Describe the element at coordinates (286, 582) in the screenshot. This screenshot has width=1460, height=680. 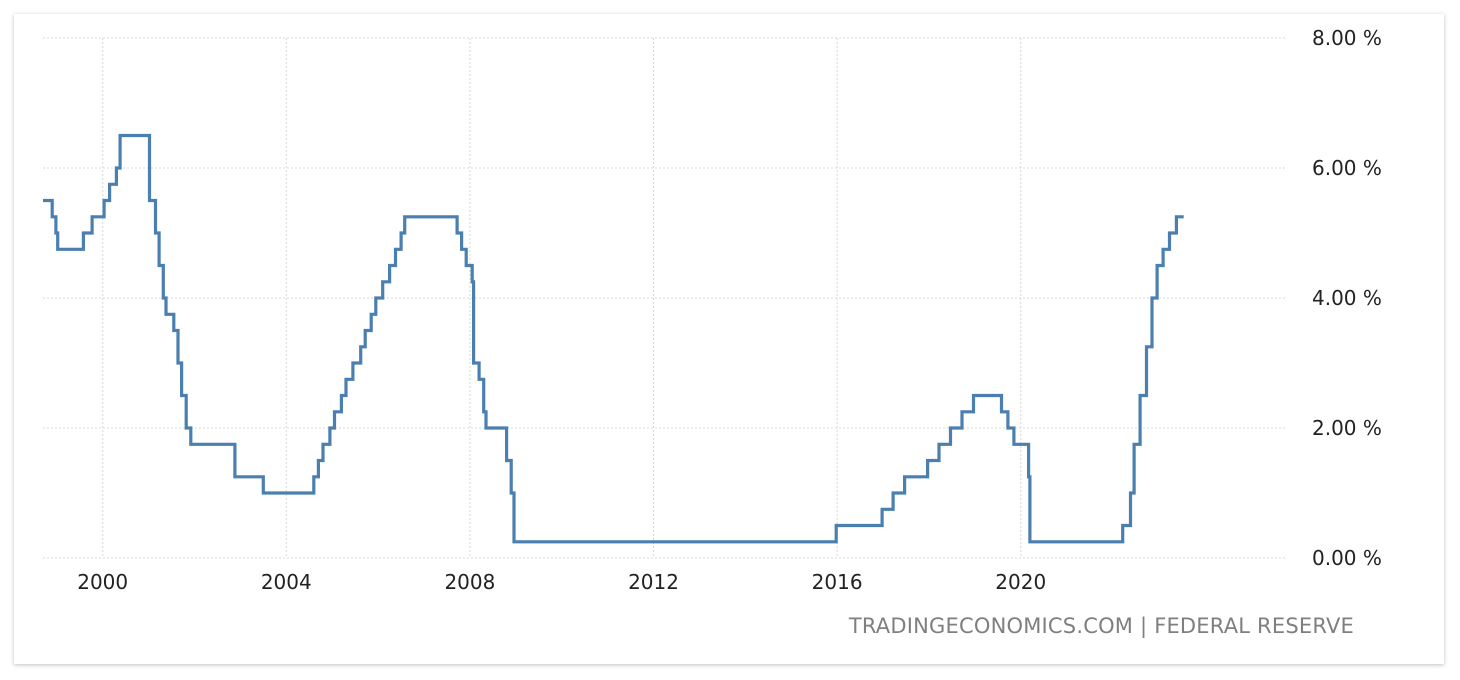
I see `x-tick-label: 2004` at that location.